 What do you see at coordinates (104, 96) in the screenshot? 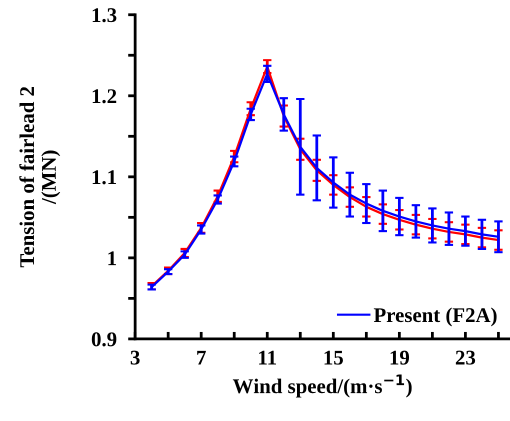
I see `y-tick-label: 1.2` at bounding box center [104, 96].